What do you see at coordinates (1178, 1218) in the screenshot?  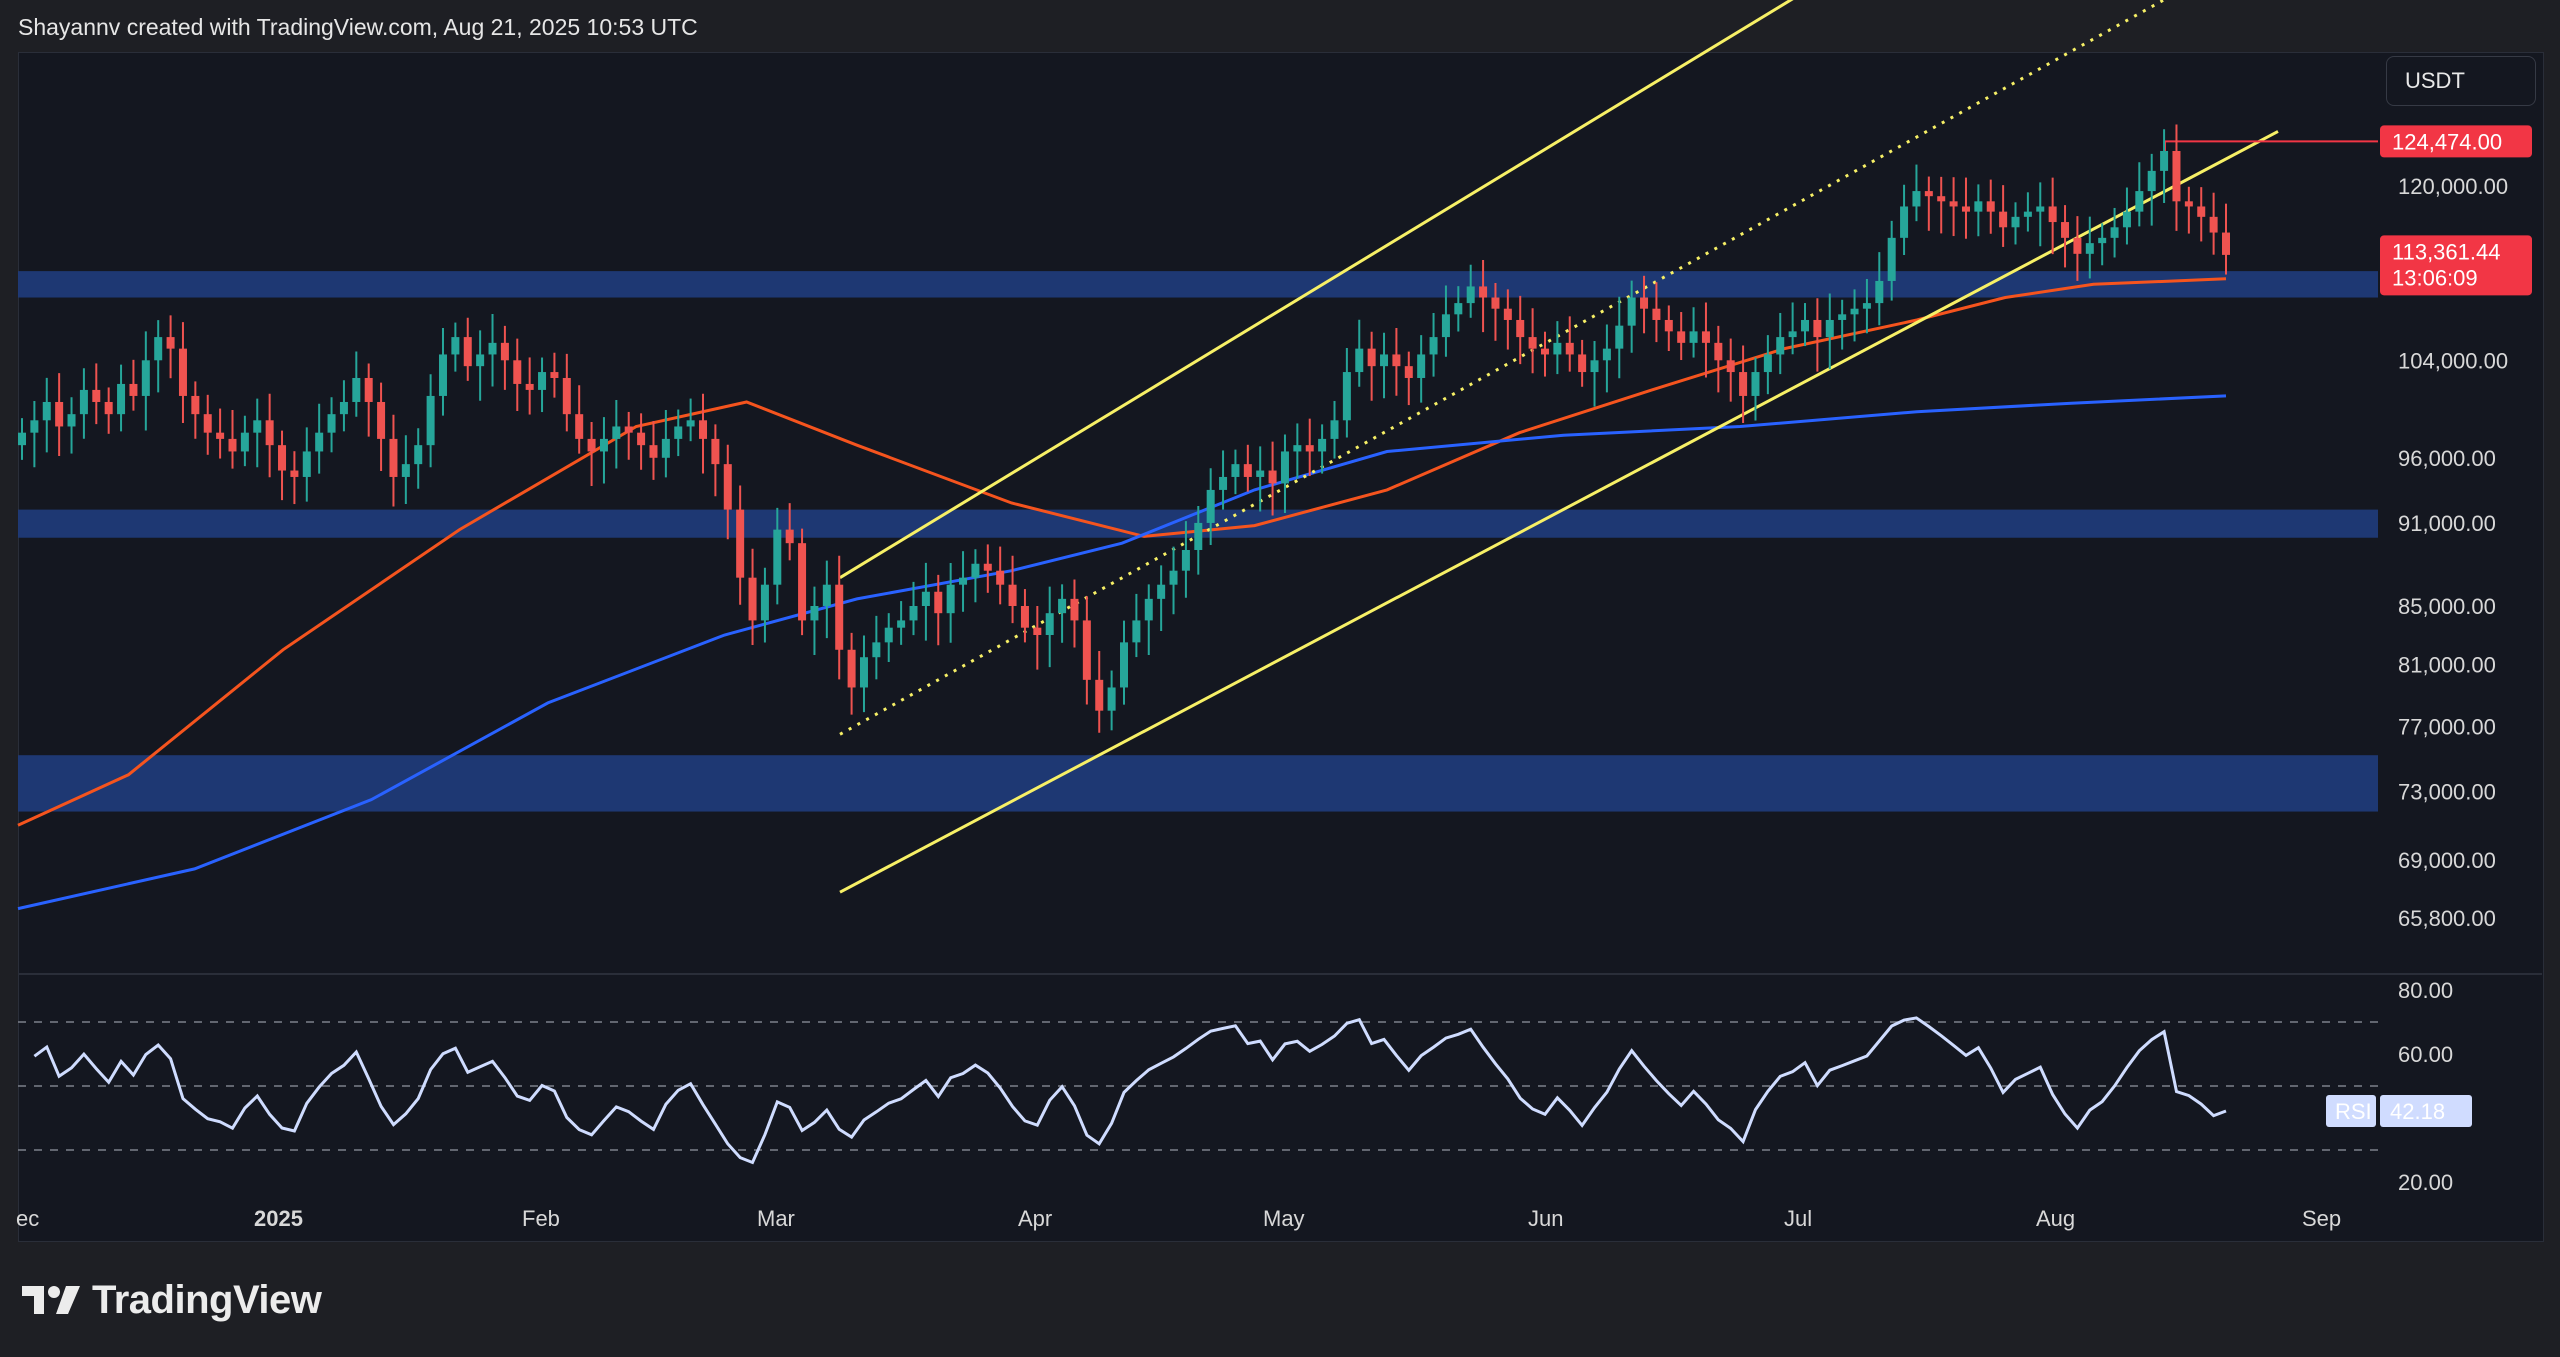 I see `time-axis: ec 2025 Feb Mar Apr May Jun Jul Aug Sep` at bounding box center [1178, 1218].